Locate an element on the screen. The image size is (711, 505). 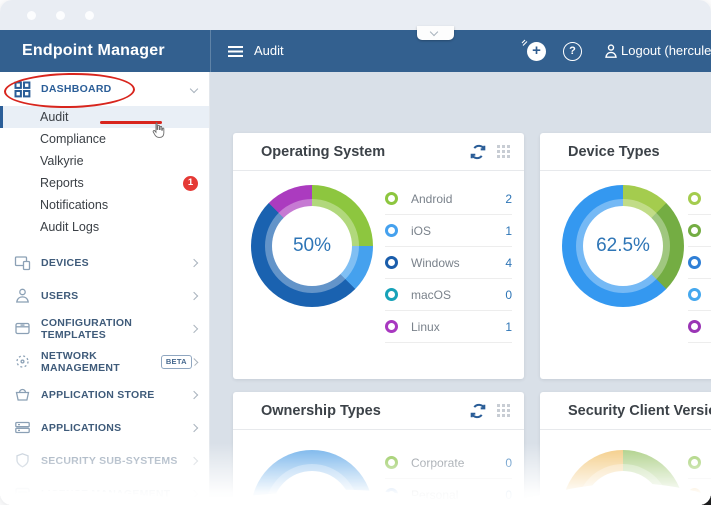
sidebar-item-application-store: APPLICATION STORE is located at coordinates (104, 394).